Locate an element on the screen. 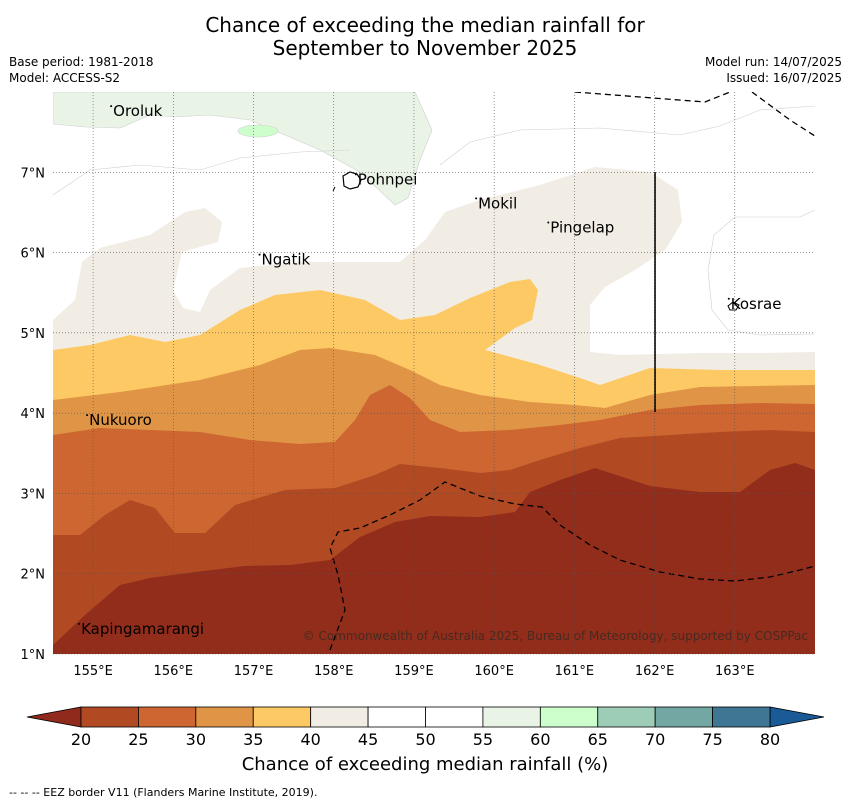  lat-tick-label: 5°N is located at coordinates (33, 334).